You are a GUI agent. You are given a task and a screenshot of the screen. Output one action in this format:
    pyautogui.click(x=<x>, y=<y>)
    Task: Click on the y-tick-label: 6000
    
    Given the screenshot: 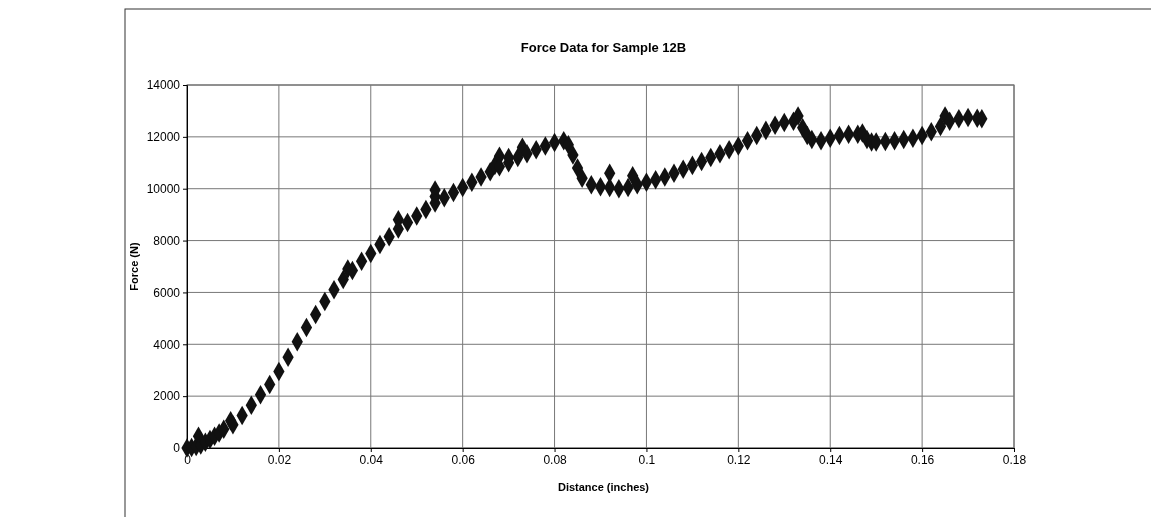 What is the action you would take?
    pyautogui.click(x=167, y=292)
    